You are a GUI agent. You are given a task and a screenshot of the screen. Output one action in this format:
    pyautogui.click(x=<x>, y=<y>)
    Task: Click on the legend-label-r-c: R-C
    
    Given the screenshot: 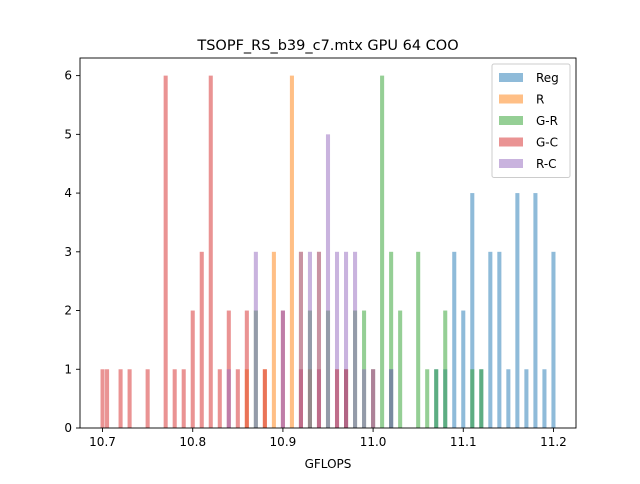 What is the action you would take?
    pyautogui.click(x=546, y=164)
    